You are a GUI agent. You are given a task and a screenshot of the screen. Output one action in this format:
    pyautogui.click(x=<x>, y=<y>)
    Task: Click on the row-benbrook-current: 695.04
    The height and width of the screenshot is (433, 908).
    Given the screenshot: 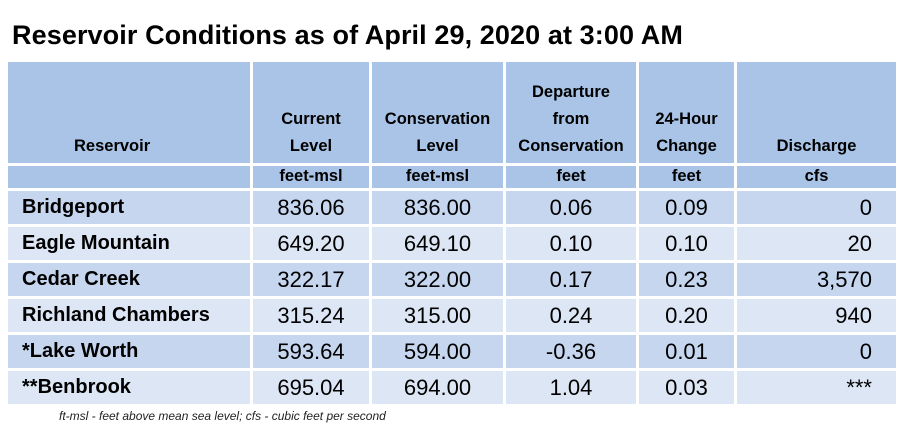 What is the action you would take?
    pyautogui.click(x=312, y=389)
    